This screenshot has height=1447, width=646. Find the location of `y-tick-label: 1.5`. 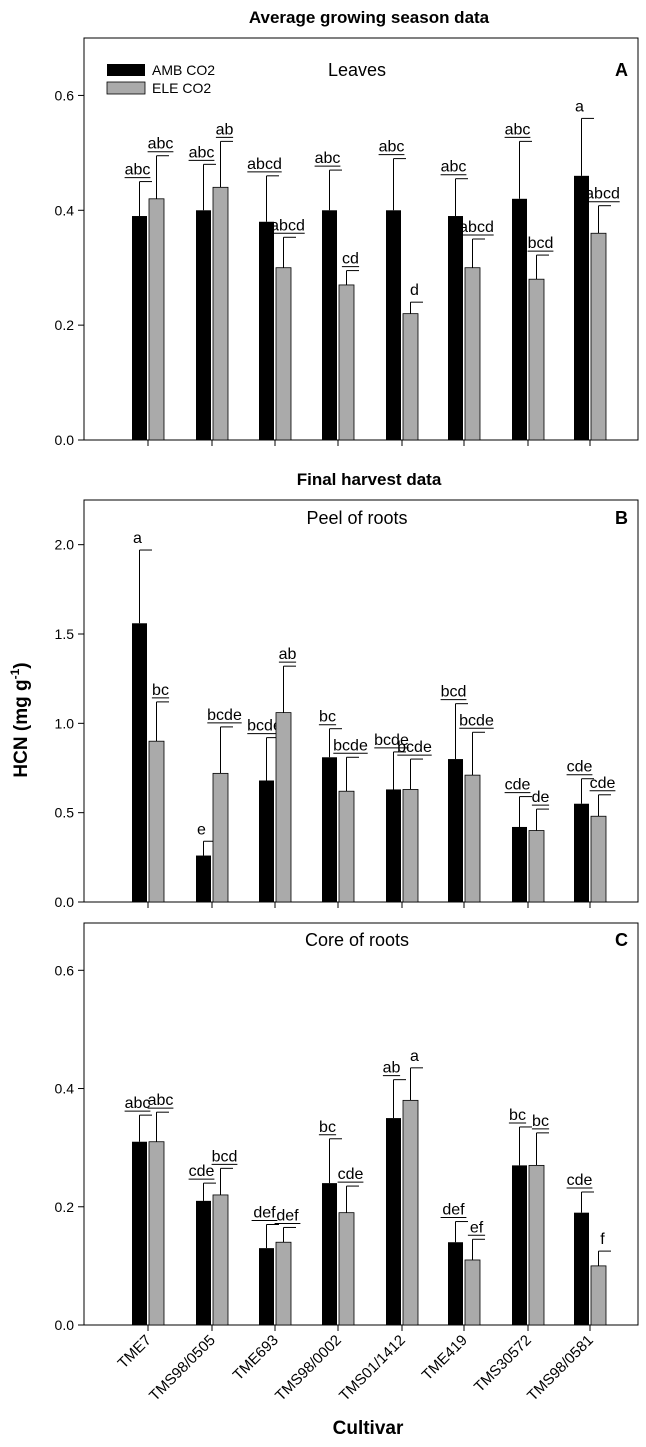

y-tick-label: 1.5 is located at coordinates (65, 634).